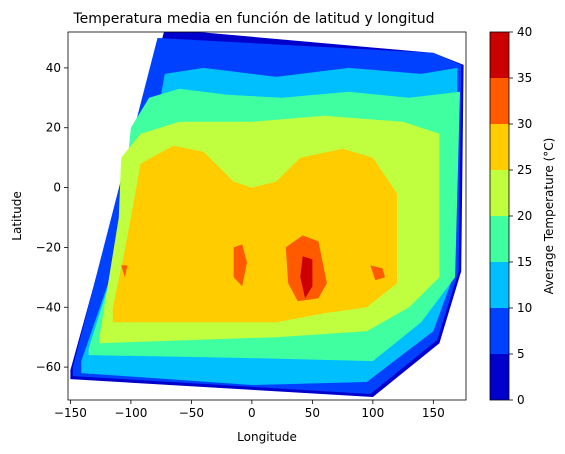  Describe the element at coordinates (252, 413) in the screenshot. I see `x-tick-label: 0` at that location.